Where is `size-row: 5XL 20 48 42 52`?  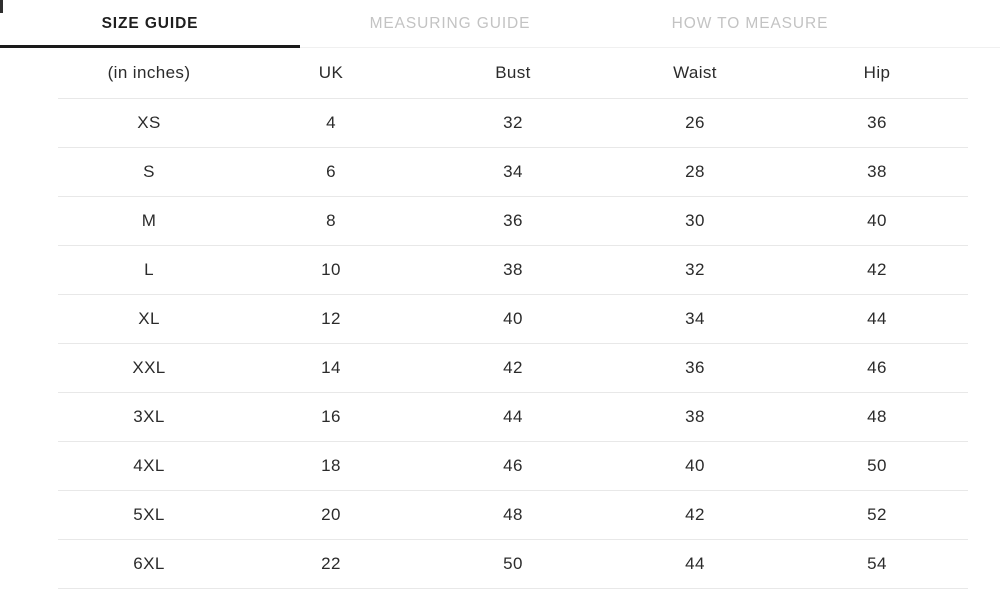
size-row: 5XL 20 48 42 52 is located at coordinates (513, 515).